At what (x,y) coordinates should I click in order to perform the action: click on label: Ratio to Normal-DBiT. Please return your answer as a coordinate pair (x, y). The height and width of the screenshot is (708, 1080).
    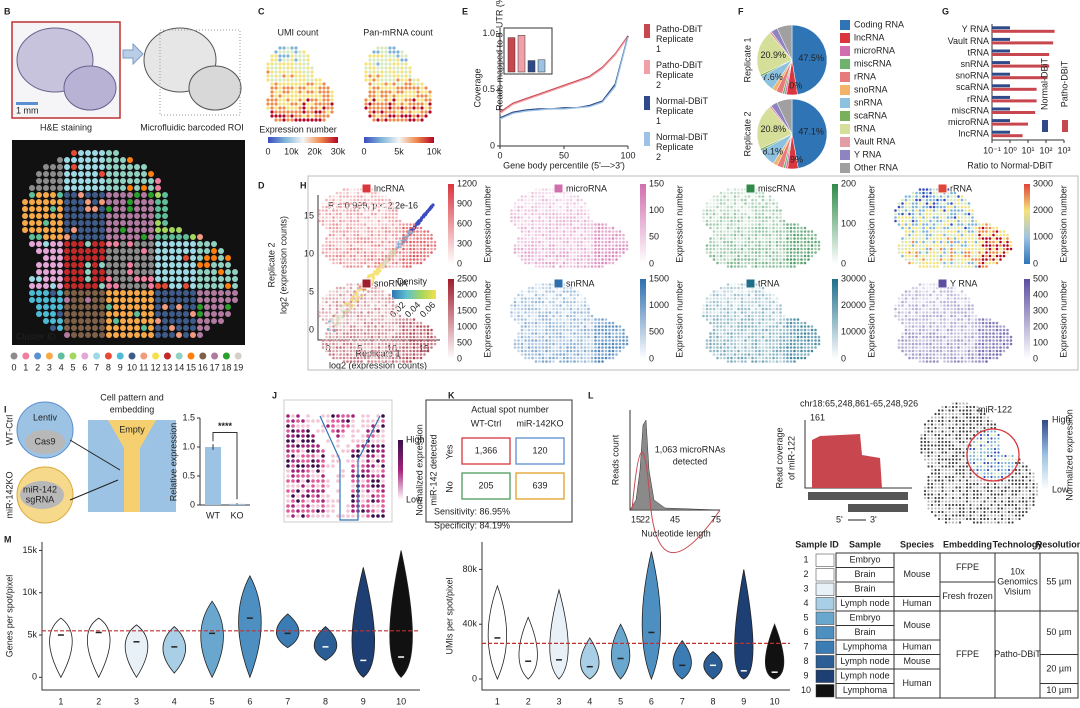
    Looking at the image, I should click on (1010, 165).